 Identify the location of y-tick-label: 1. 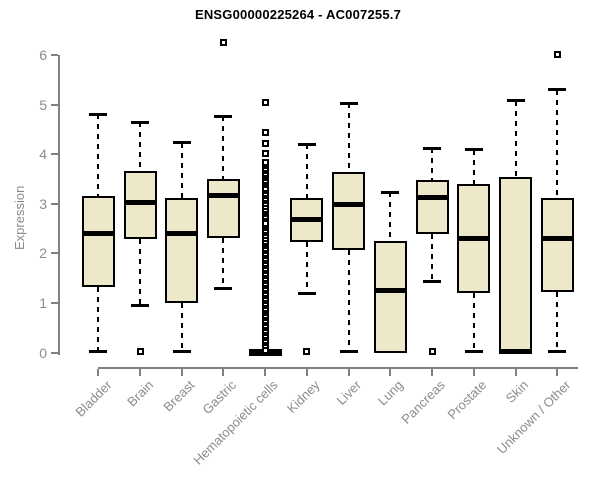
(43, 303).